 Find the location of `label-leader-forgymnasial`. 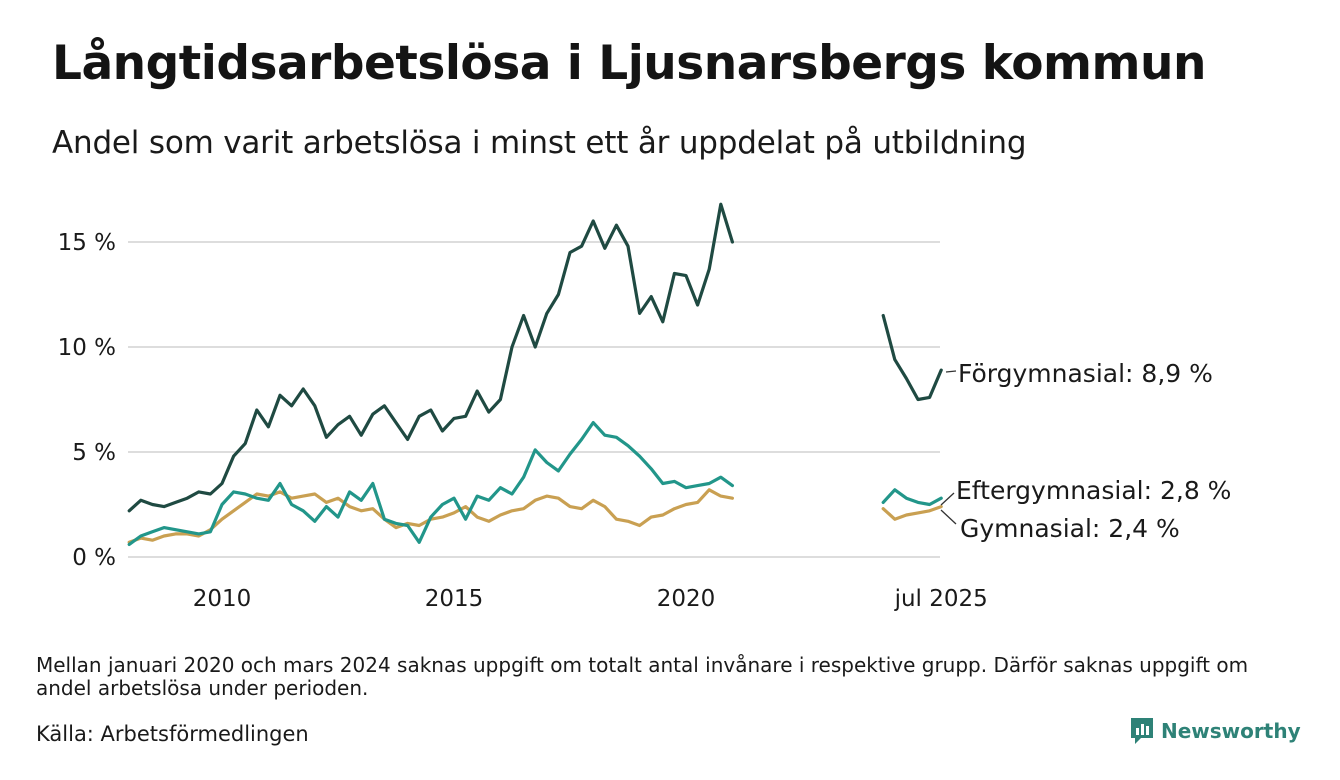

label-leader-forgymnasial is located at coordinates (951, 371).